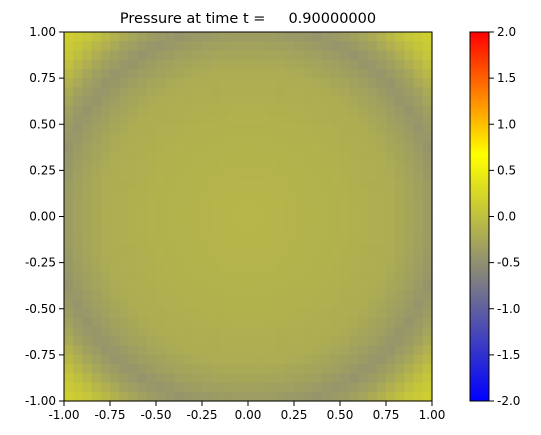 Image resolution: width=541 pixels, height=435 pixels. Describe the element at coordinates (42, 32) in the screenshot. I see `y-tick-label: 1.00` at that location.